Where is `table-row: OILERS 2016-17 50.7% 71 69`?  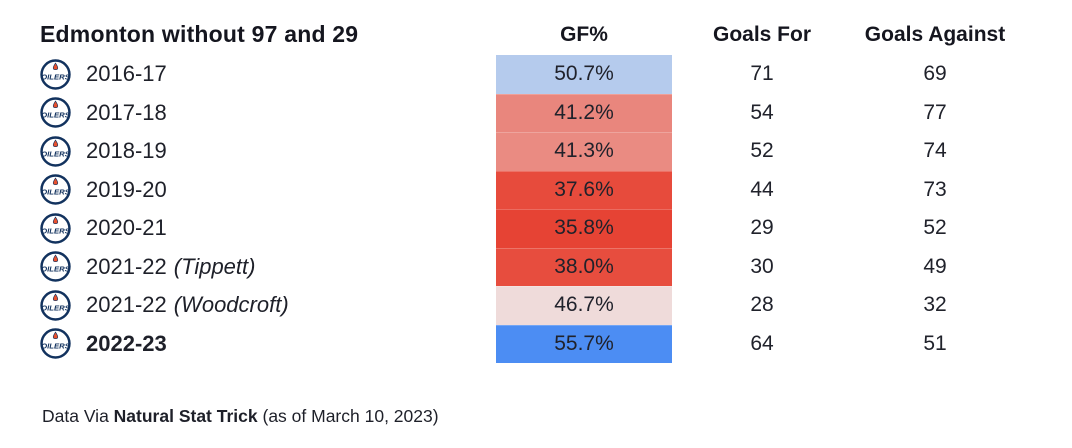
table-row: OILERS 2016-17 50.7% 71 69 is located at coordinates (536, 74).